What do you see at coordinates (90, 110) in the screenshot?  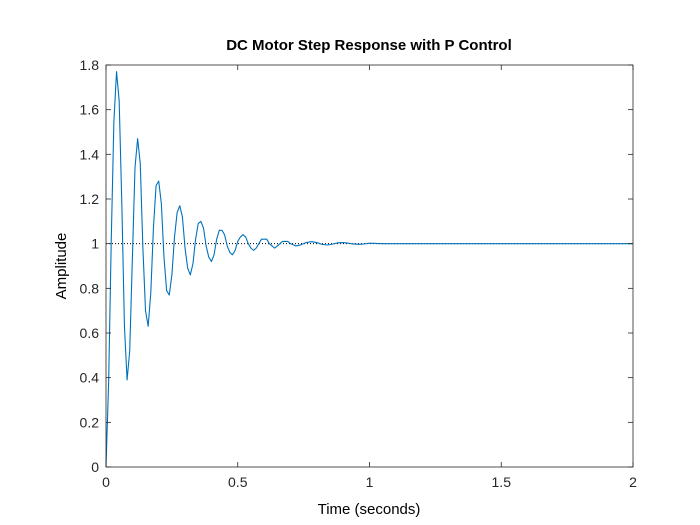 I see `y-tick-label: 1.6` at bounding box center [90, 110].